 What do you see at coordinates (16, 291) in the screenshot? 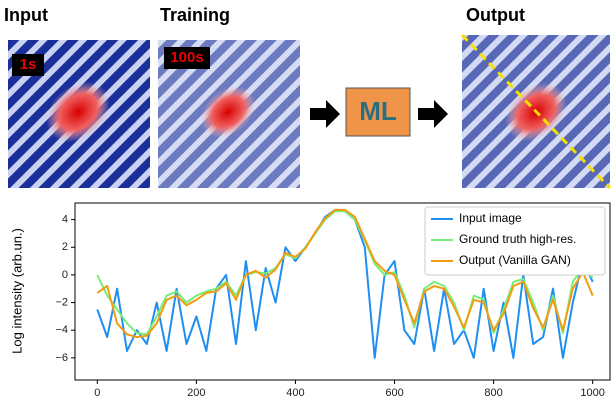
I see `y-axis-label: Log intensity (arb.un.)` at bounding box center [16, 291].